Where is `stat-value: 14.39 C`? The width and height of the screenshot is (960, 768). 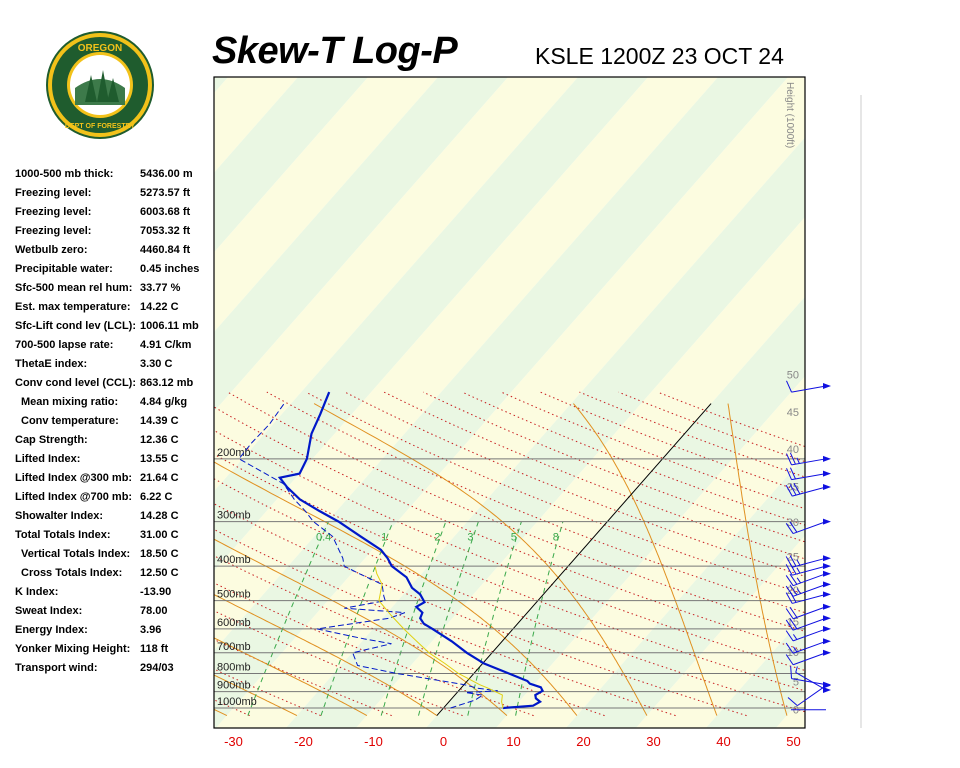 stat-value: 14.39 C is located at coordinates (159, 421).